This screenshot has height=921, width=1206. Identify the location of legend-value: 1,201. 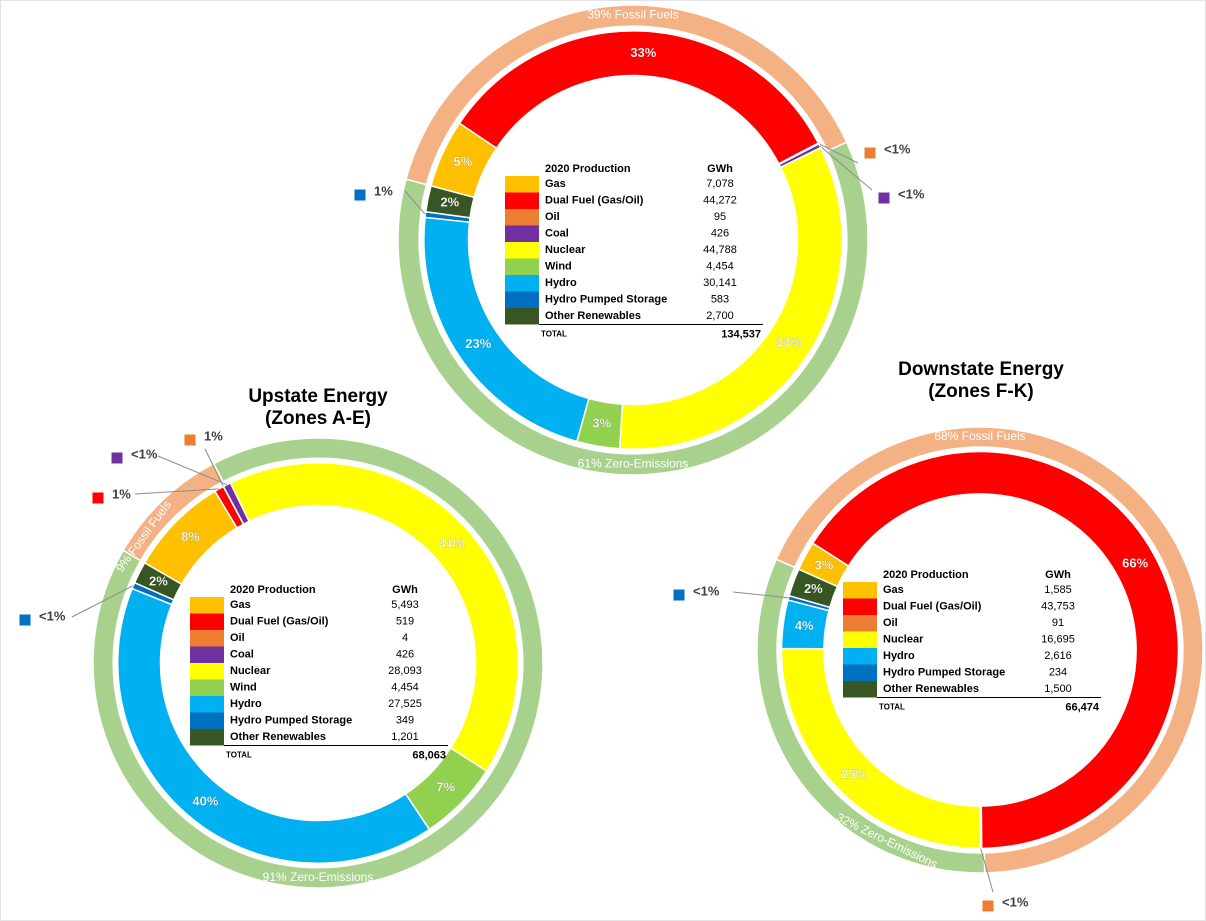
(405, 737).